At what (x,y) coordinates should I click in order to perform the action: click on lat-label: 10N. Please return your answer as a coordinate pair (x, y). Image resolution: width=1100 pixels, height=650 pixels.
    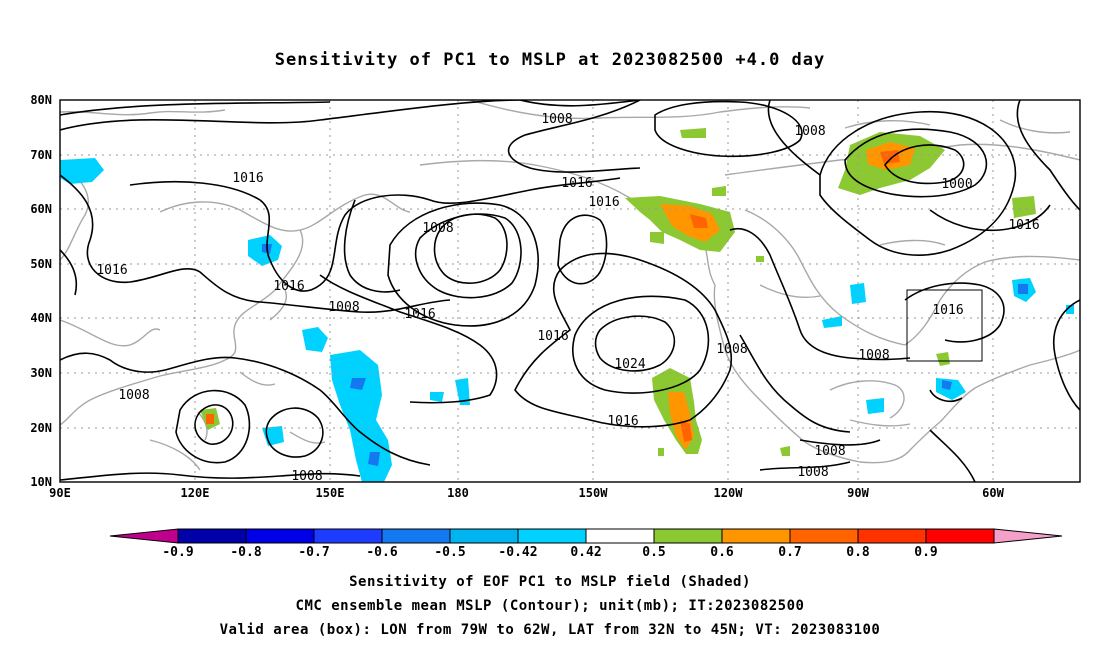
    Looking at the image, I should click on (41, 482).